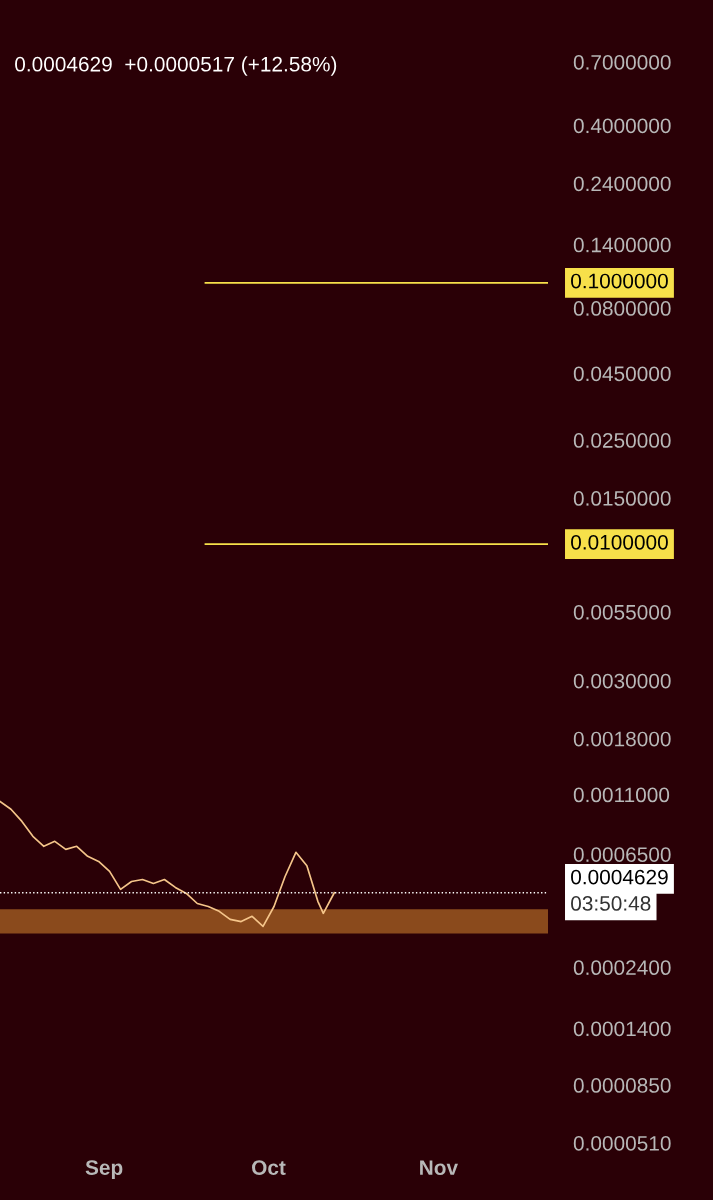 This screenshot has height=1200, width=713. What do you see at coordinates (619, 281) in the screenshot?
I see `ref-line-label: 0.1000000` at bounding box center [619, 281].